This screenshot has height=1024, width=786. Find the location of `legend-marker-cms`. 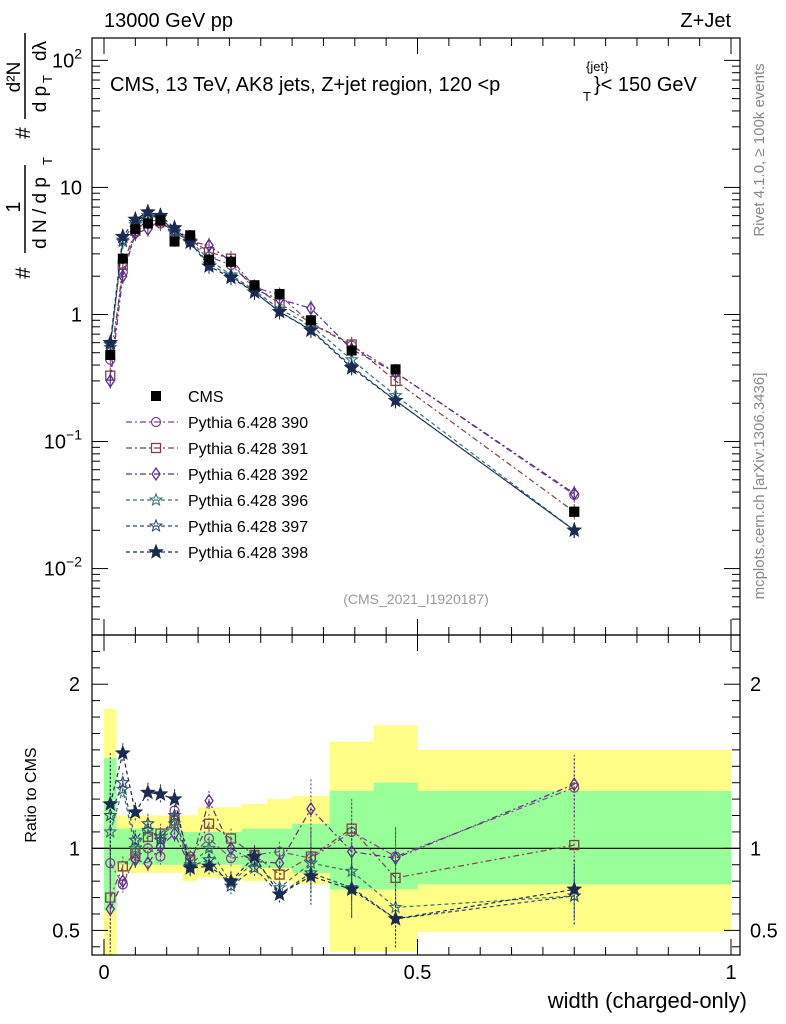

legend-marker-cms is located at coordinates (156, 396).